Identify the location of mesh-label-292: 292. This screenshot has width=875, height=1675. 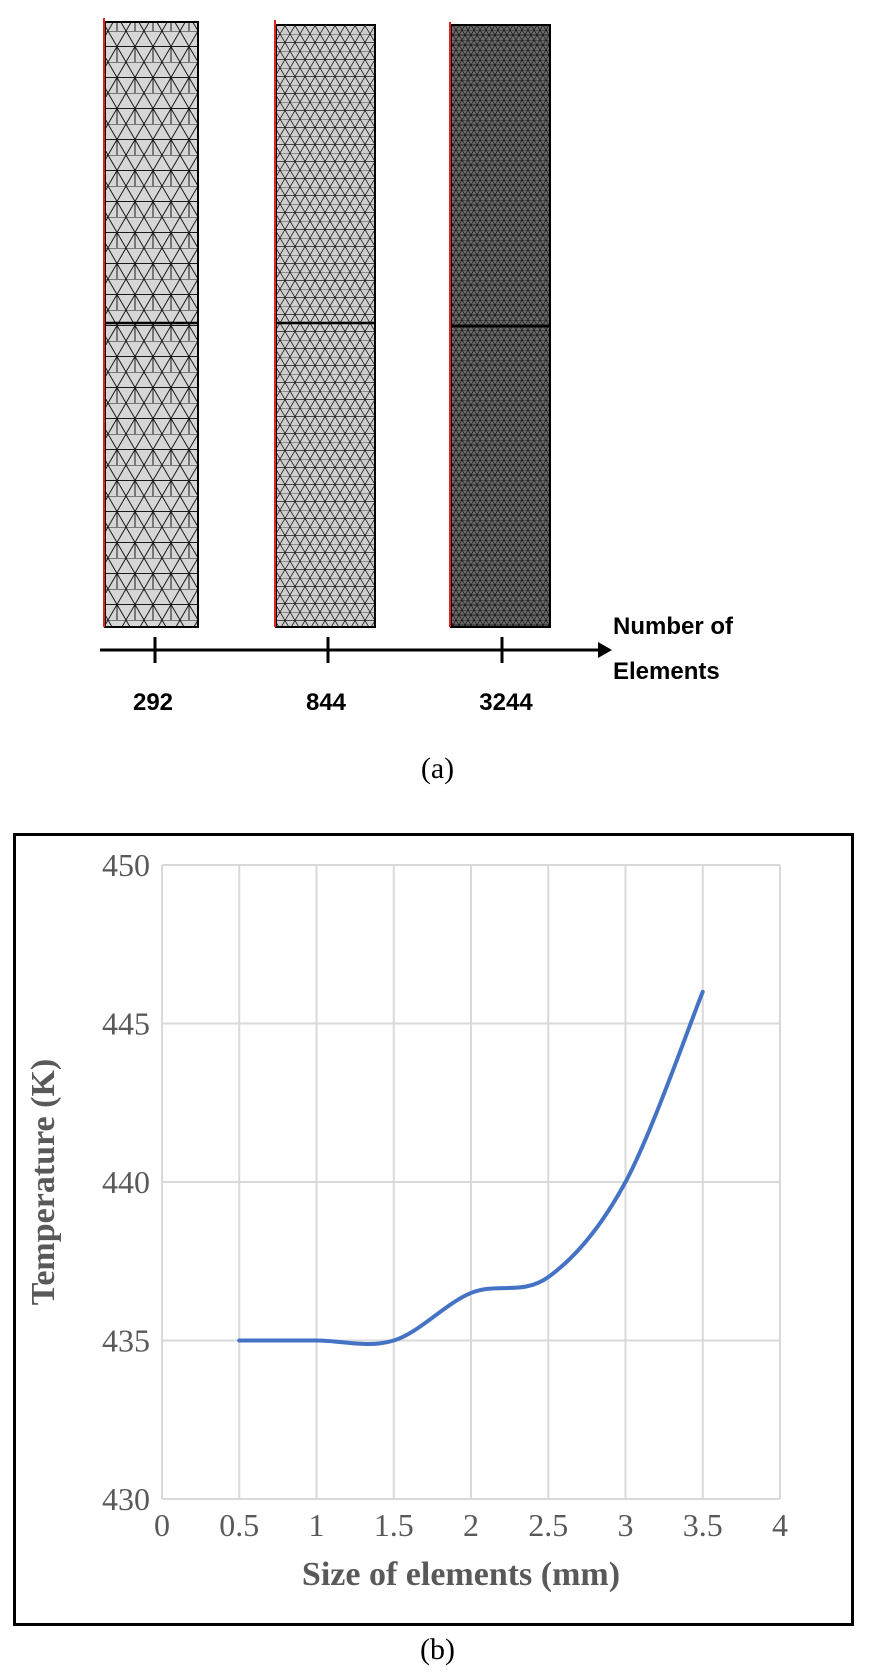
(153, 702).